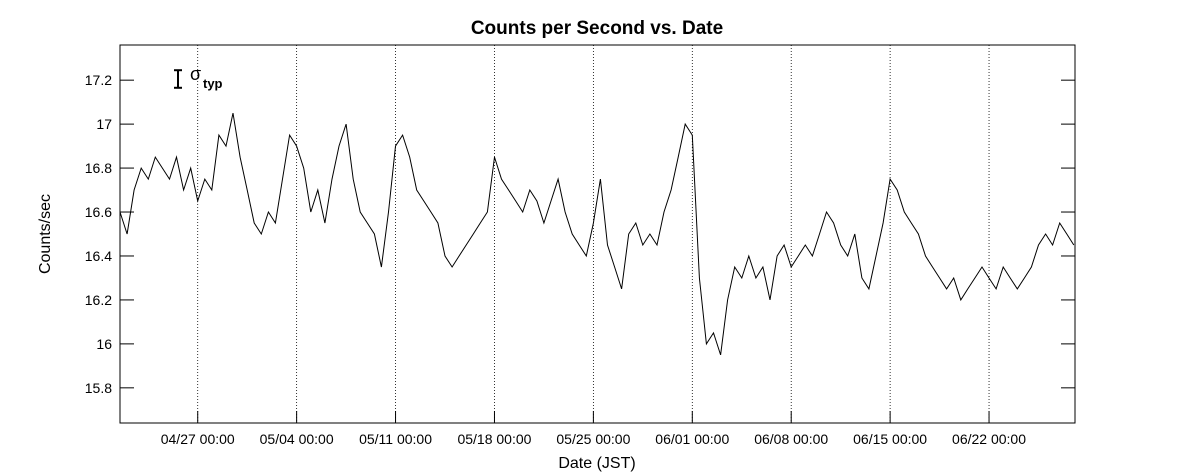 This screenshot has width=1196, height=472. Describe the element at coordinates (98, 388) in the screenshot. I see `y-tick-label: 15.8` at that location.